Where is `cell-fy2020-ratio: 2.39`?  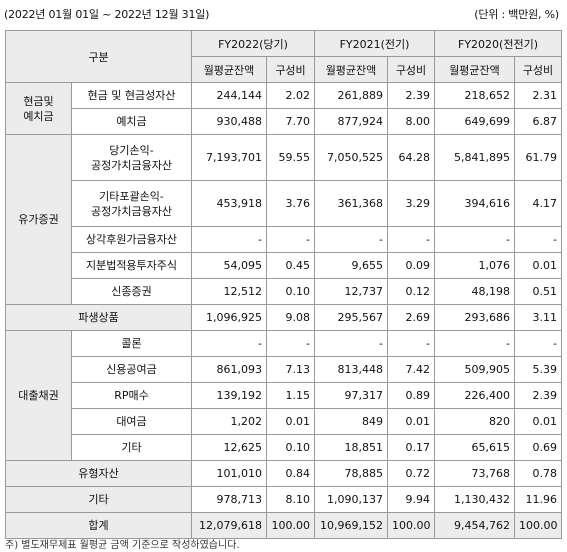
cell-fy2020-ratio: 2.39 is located at coordinates (538, 395).